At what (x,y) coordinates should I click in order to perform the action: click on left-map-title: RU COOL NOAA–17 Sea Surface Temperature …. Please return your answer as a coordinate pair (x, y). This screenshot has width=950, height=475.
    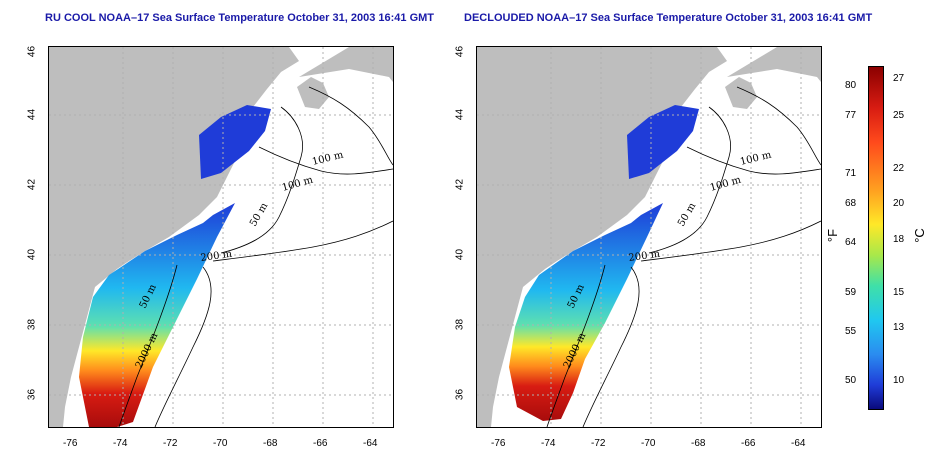
    Looking at the image, I should click on (240, 18).